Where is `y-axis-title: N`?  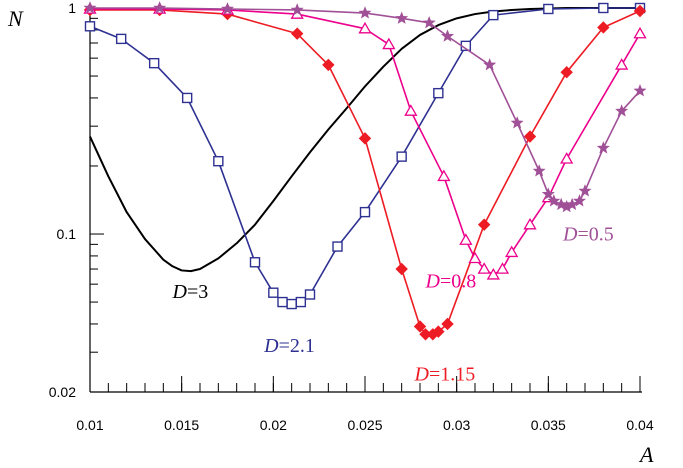 y-axis-title: N is located at coordinates (15, 18).